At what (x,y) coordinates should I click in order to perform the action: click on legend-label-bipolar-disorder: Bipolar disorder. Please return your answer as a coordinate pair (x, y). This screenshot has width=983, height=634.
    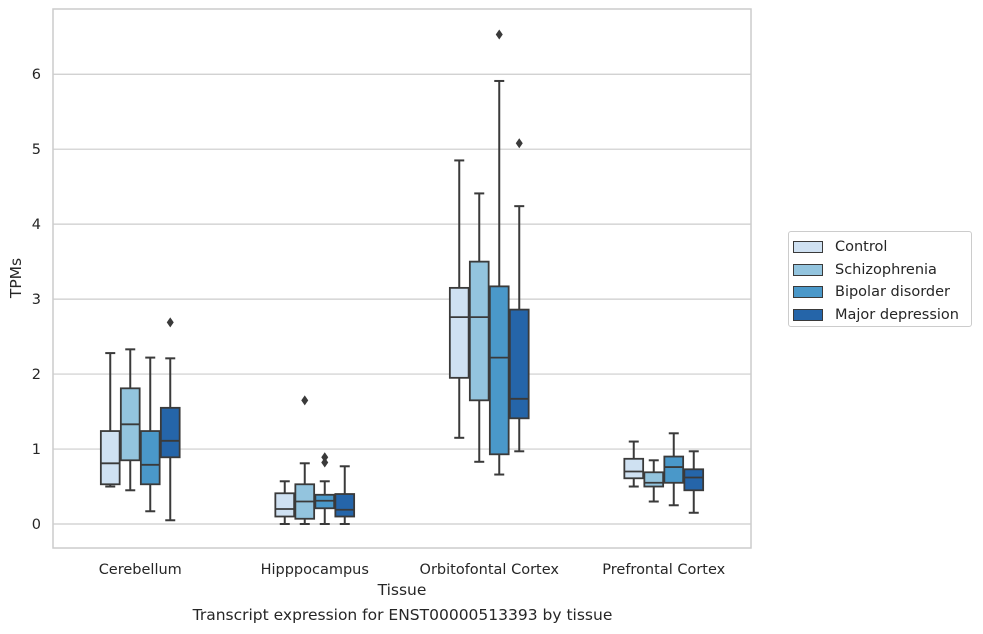
    Looking at the image, I should click on (892, 292).